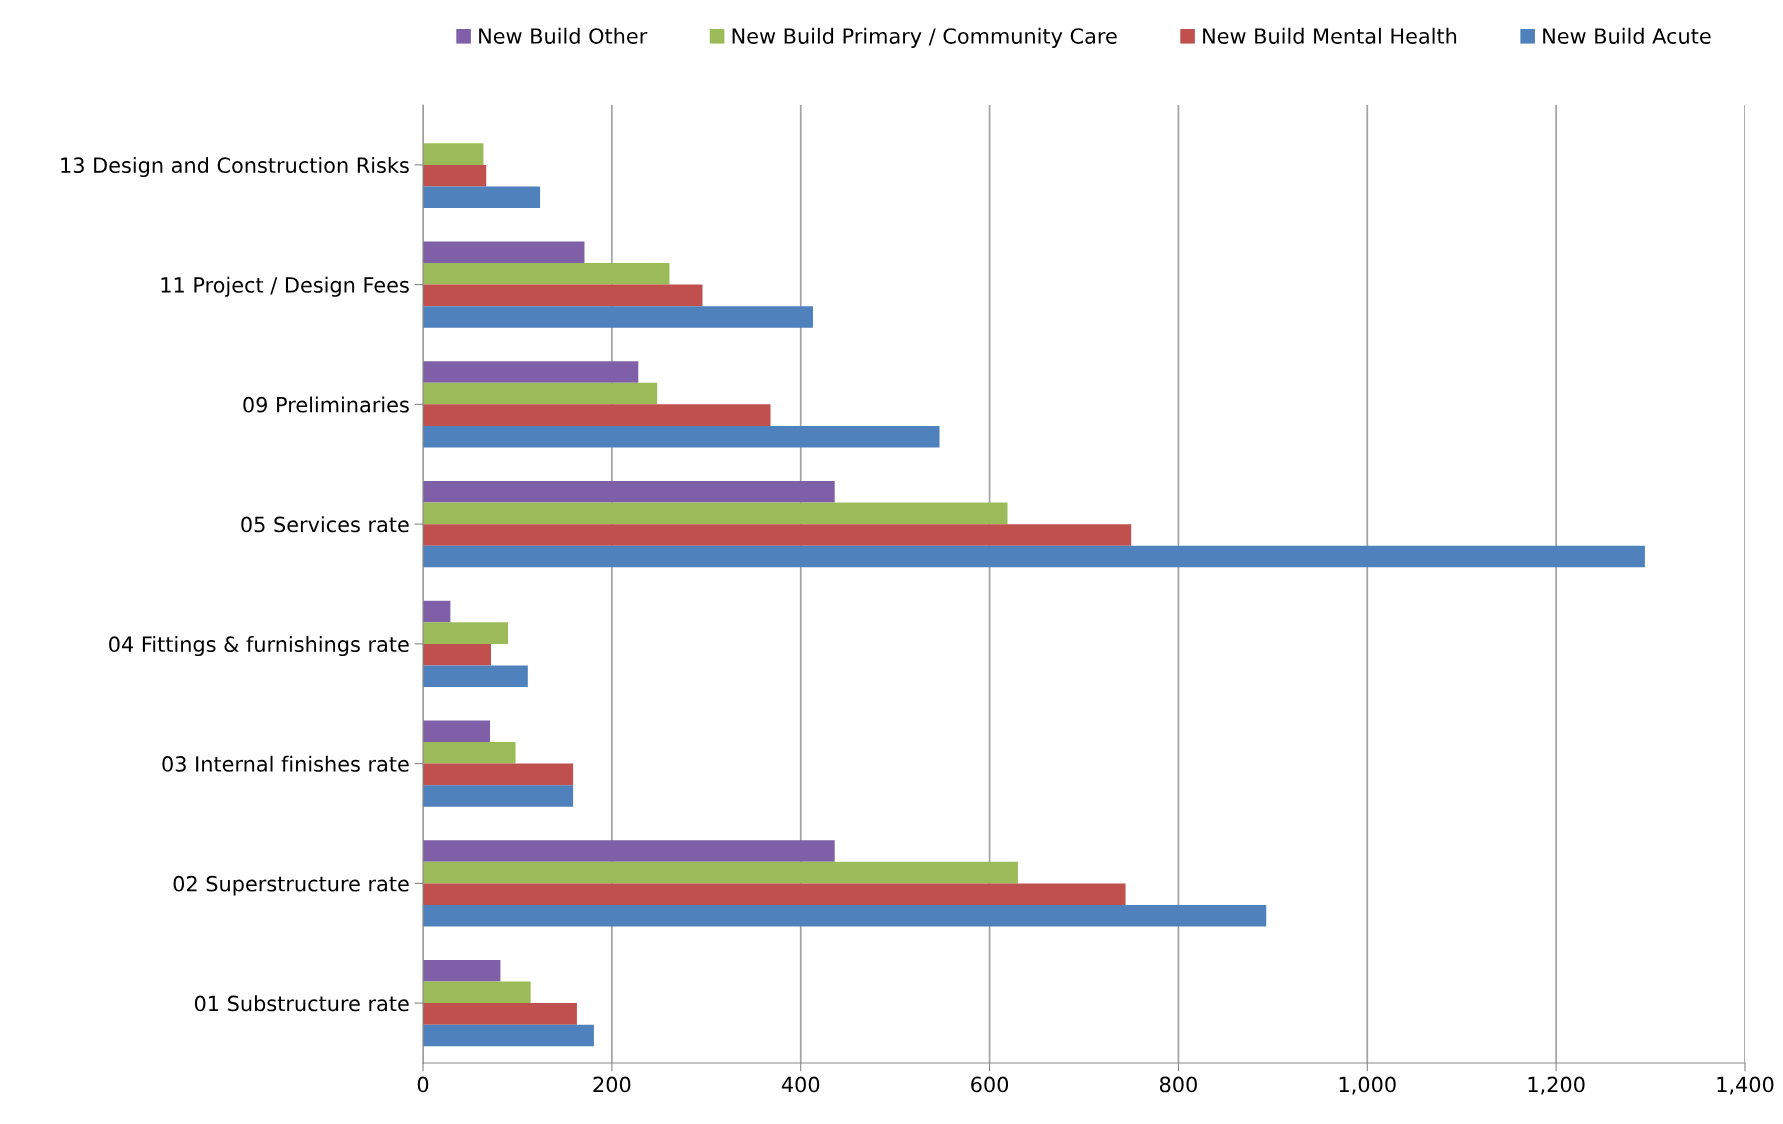 The width and height of the screenshot is (1783, 1124). I want to click on legend-label: New Build Other, so click(563, 35).